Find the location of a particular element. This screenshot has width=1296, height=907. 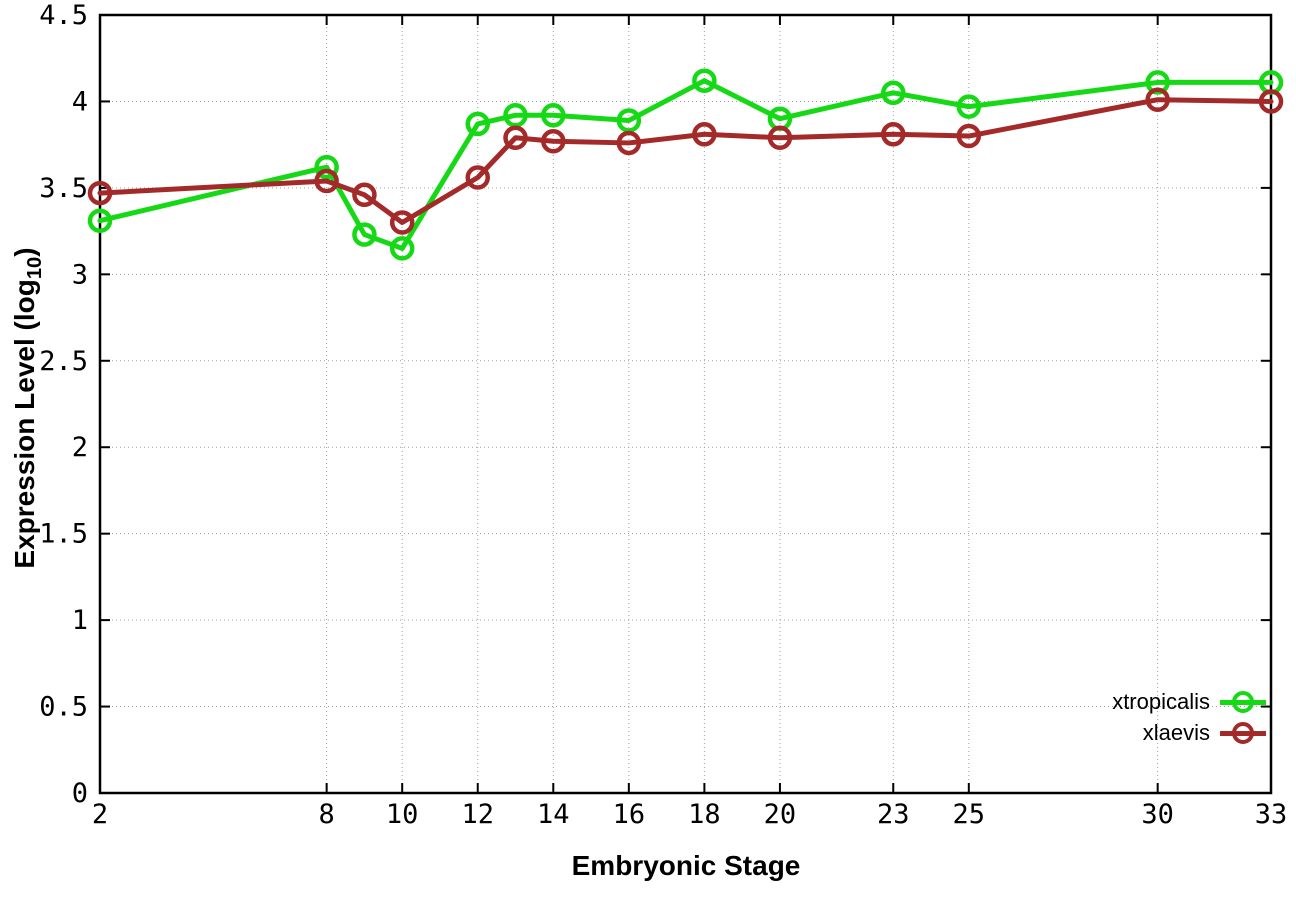

y-axis-title-subscript: 10 is located at coordinates (34, 268).